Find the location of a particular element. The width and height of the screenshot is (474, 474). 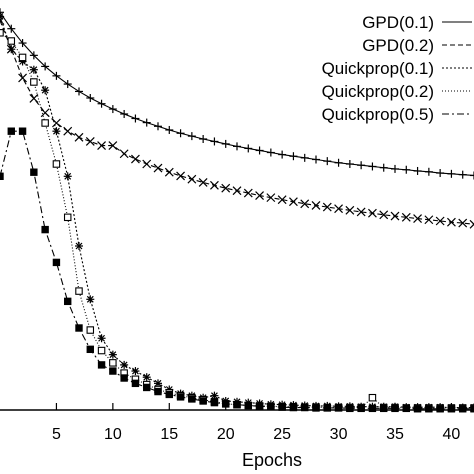

x-axis-title: Epochs is located at coordinates (272, 460).